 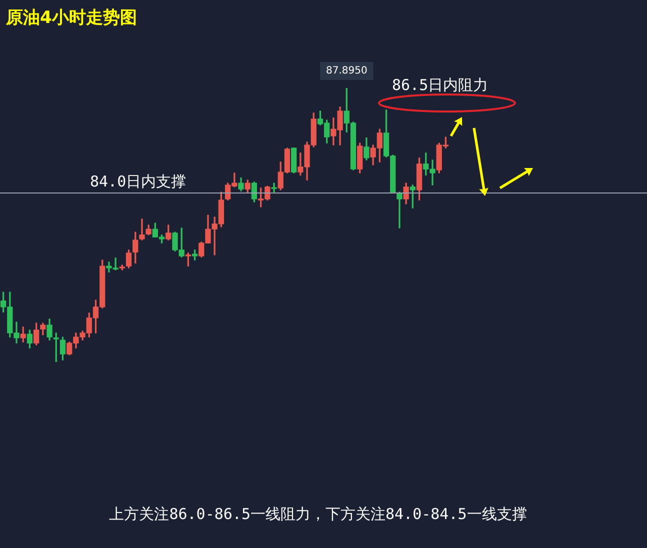 I want to click on chart-title: 原油4小时走势图, so click(x=71, y=18).